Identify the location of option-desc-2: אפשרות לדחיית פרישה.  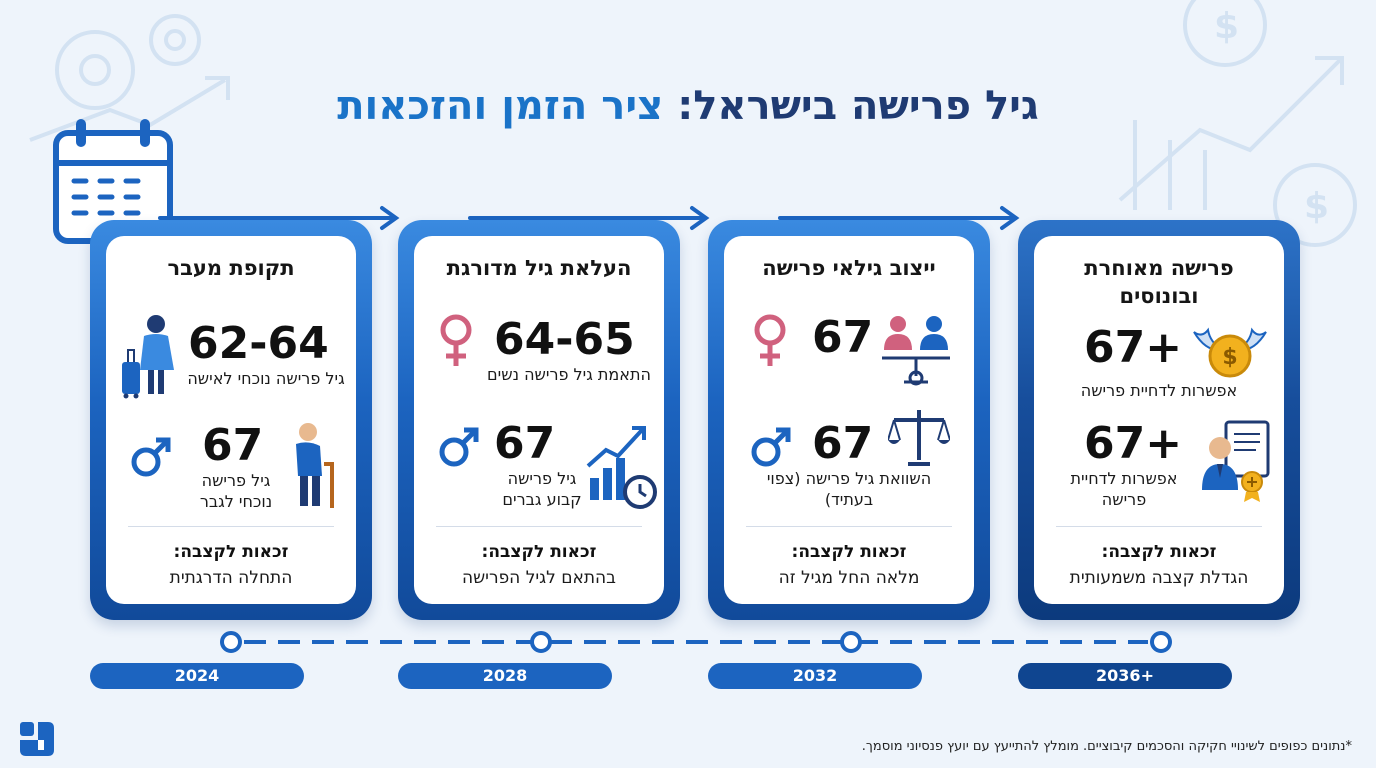
(1124, 489).